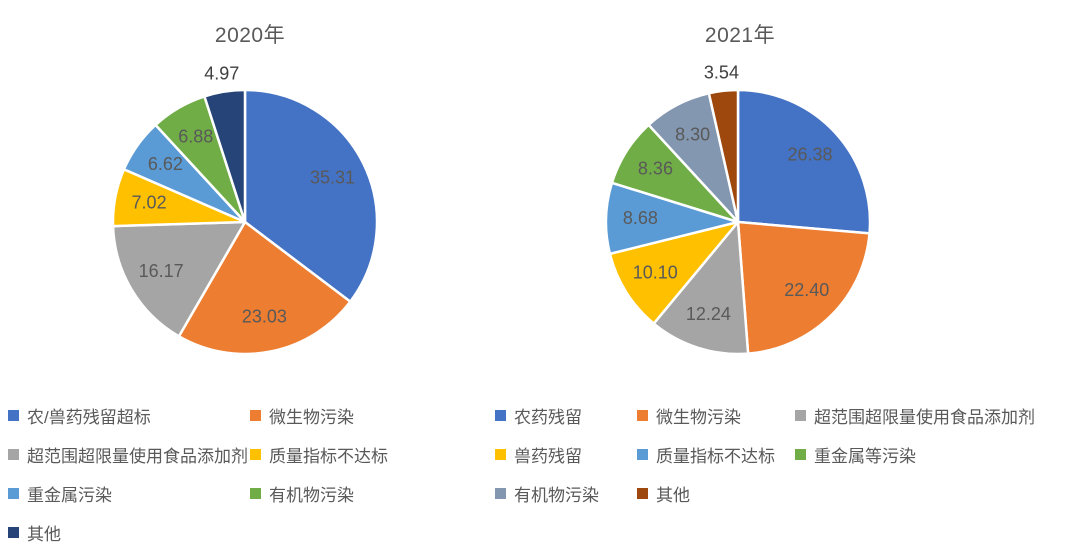 This screenshot has height=548, width=1080. I want to click on pie-data-label: 12.24, so click(708, 314).